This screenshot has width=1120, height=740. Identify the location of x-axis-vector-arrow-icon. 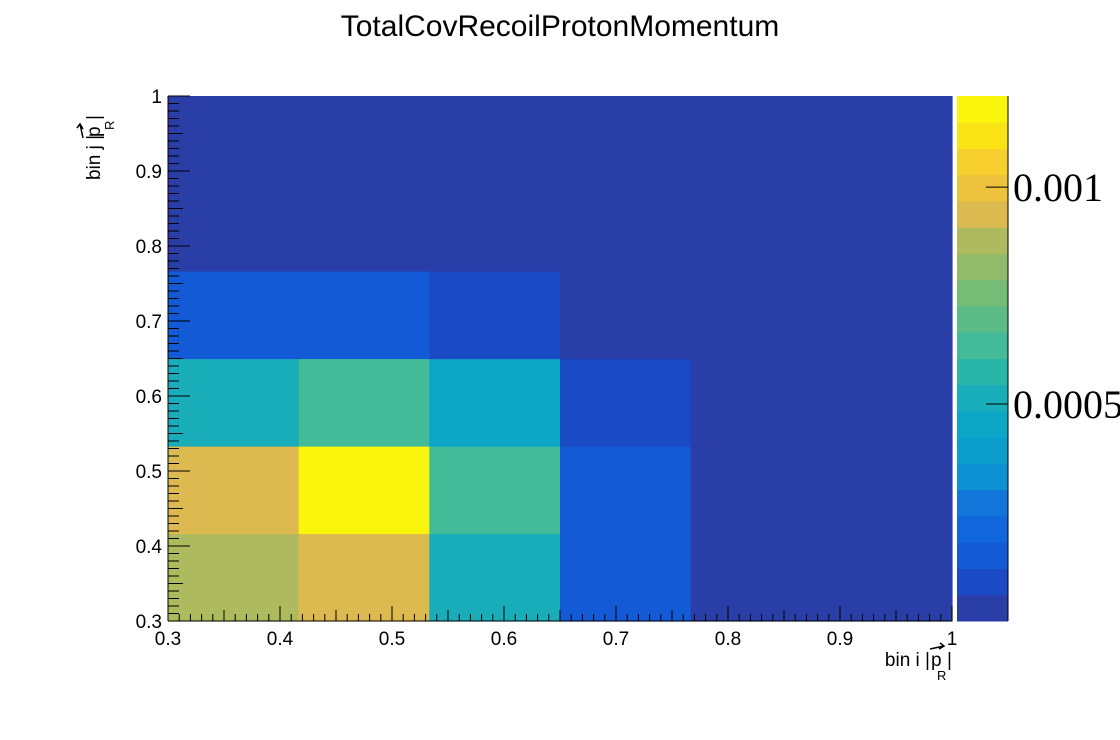
(937, 646).